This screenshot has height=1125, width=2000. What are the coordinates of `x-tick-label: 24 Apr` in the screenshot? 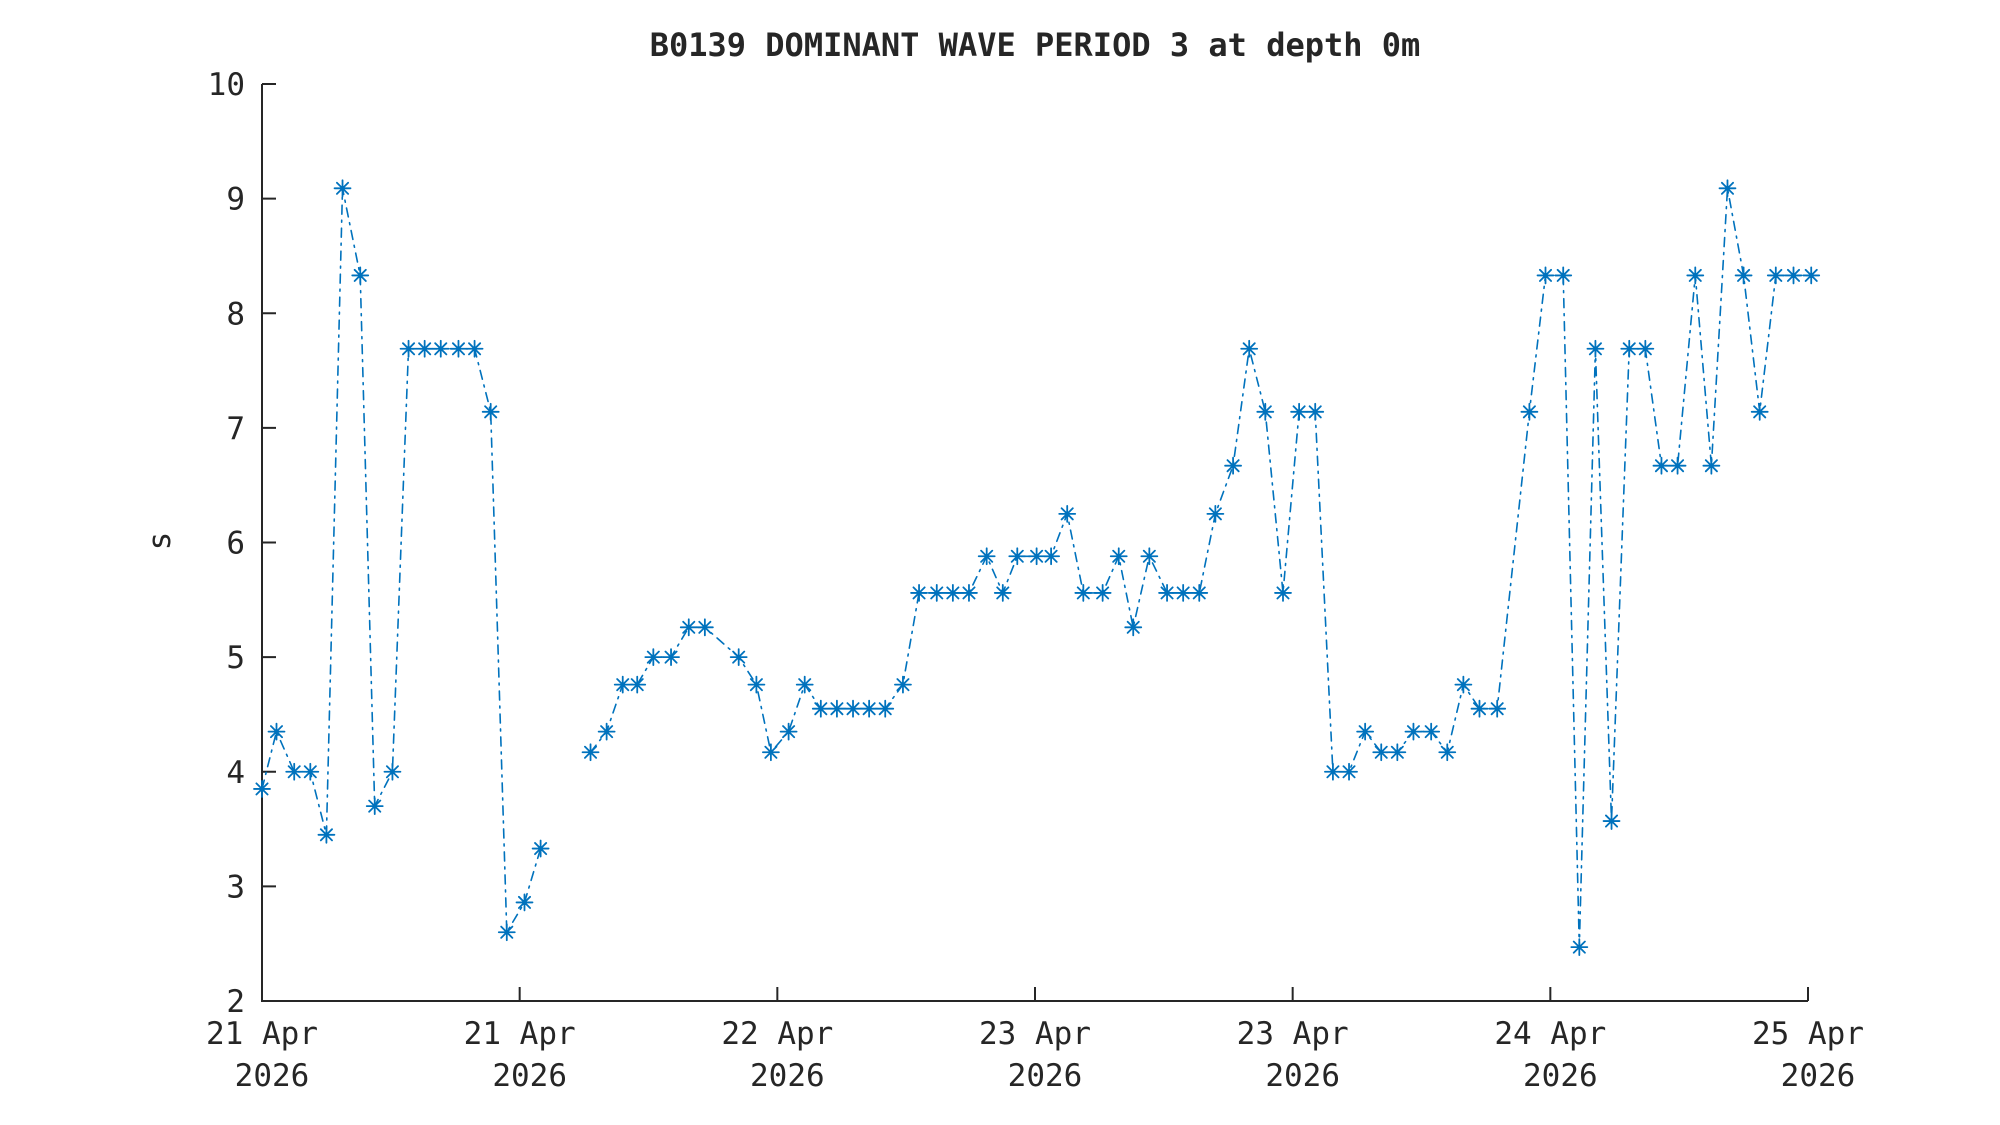 It's located at (1550, 1034).